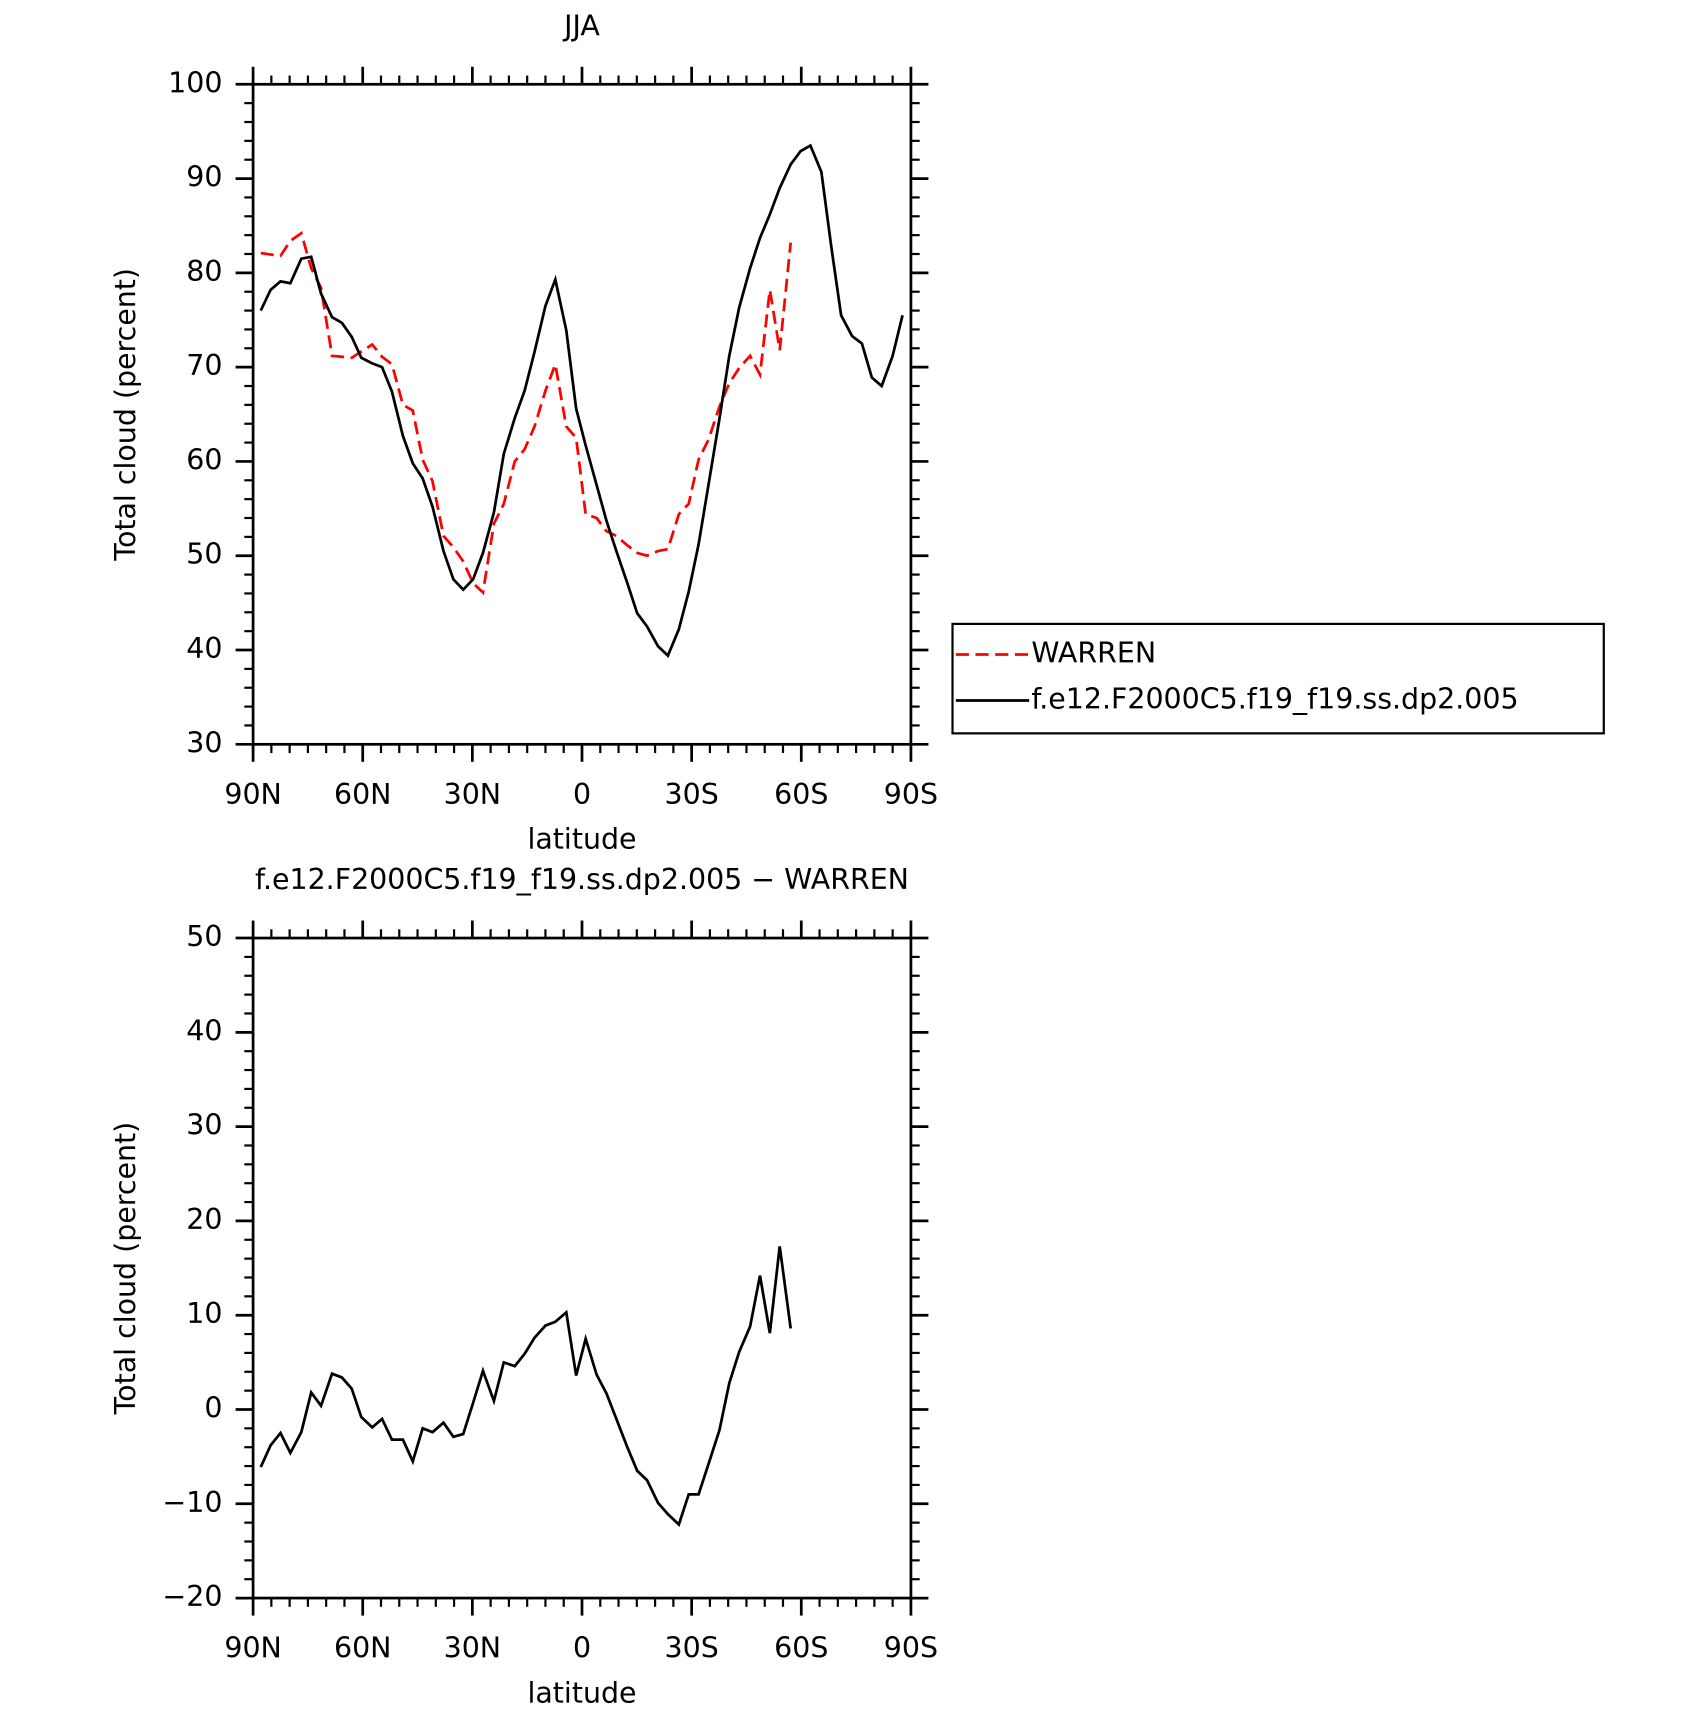  I want to click on legend-label: WARREN, so click(1093, 653).